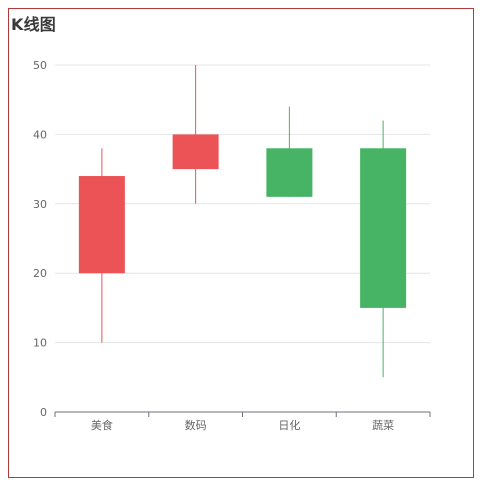 The image size is (497, 493). Describe the element at coordinates (383, 425) in the screenshot. I see `x-tick-label: 蔬菜` at that location.